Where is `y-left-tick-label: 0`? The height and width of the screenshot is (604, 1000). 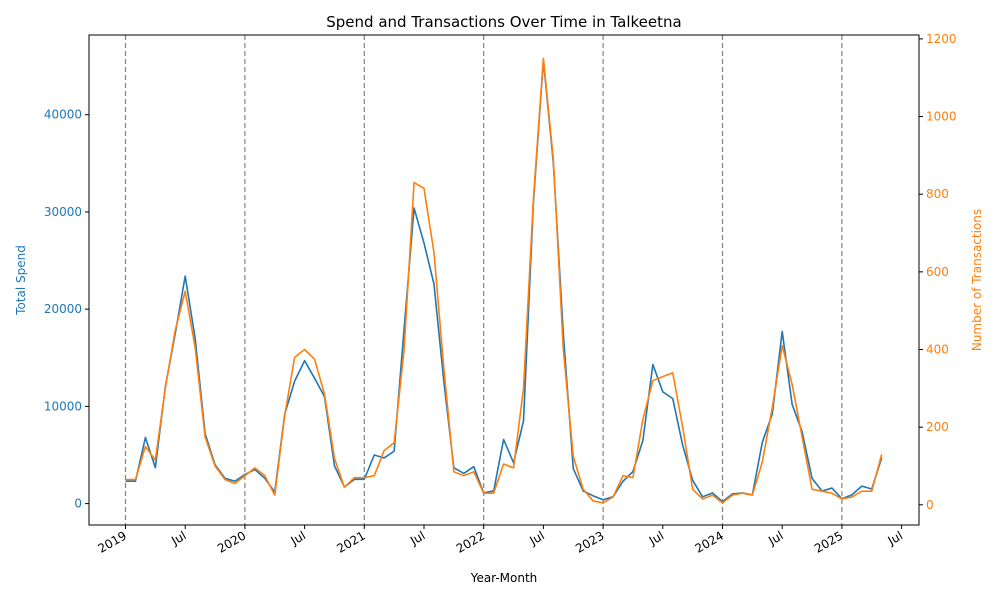 y-left-tick-label: 0 is located at coordinates (78, 504).